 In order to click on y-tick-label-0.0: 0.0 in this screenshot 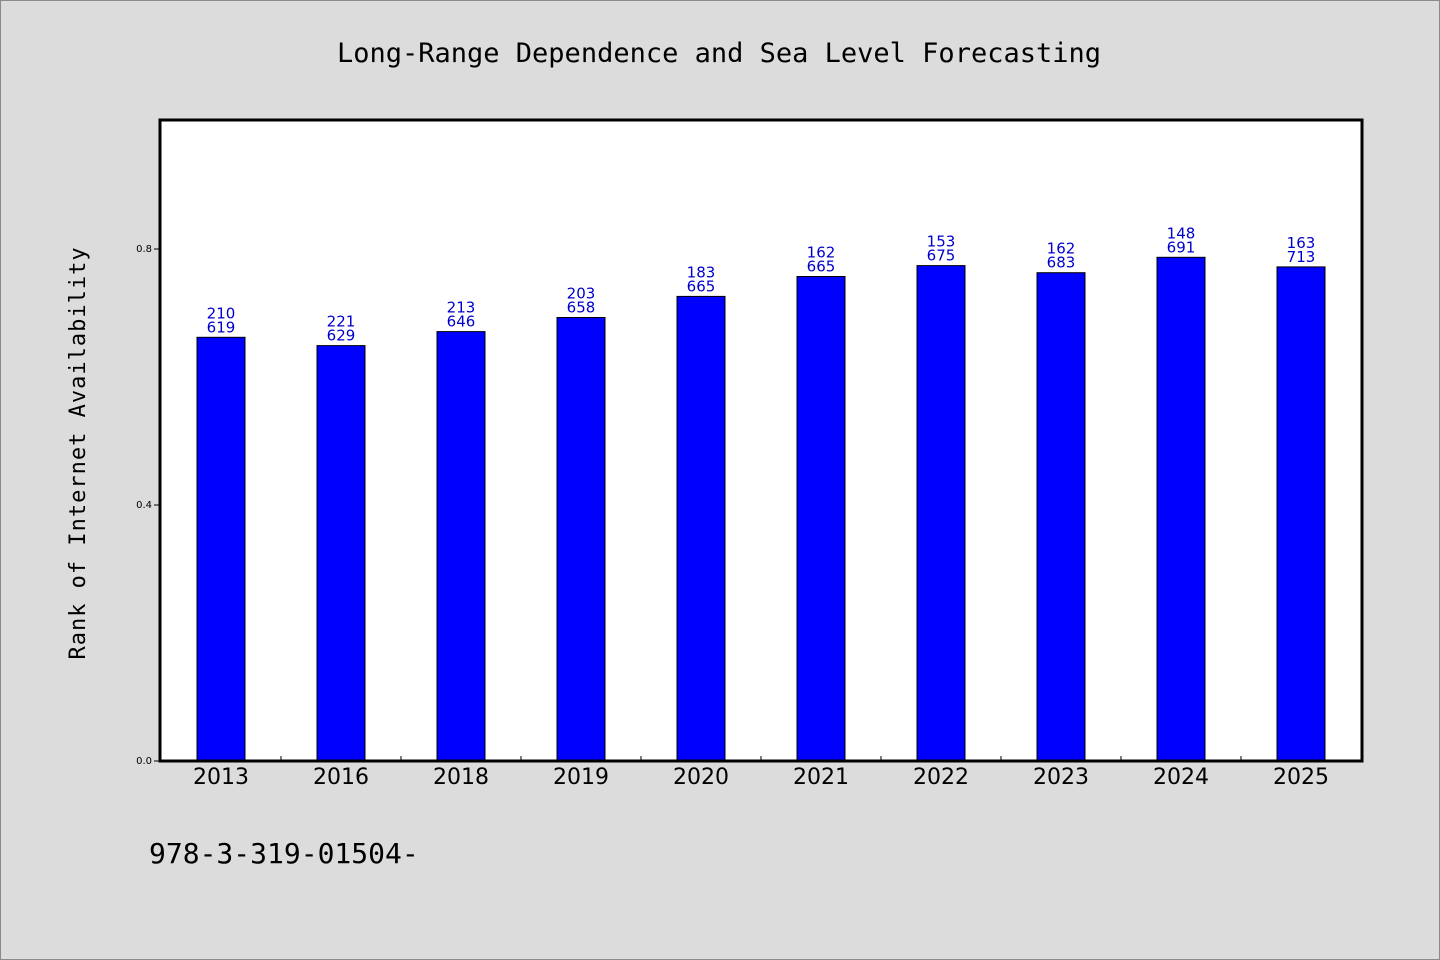, I will do `click(144, 761)`.